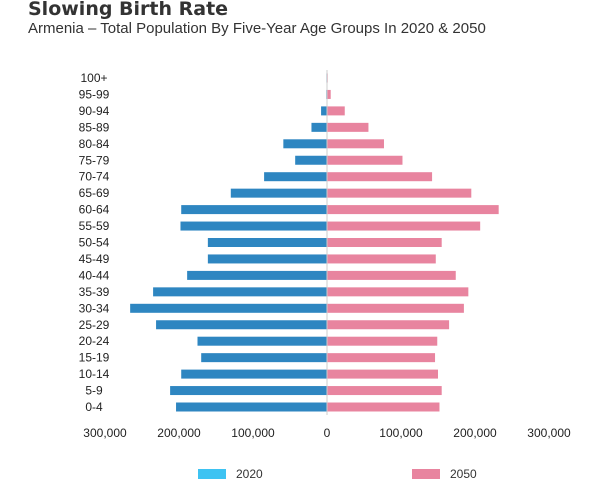  What do you see at coordinates (94, 341) in the screenshot?
I see `y-tick-label: 20-24` at bounding box center [94, 341].